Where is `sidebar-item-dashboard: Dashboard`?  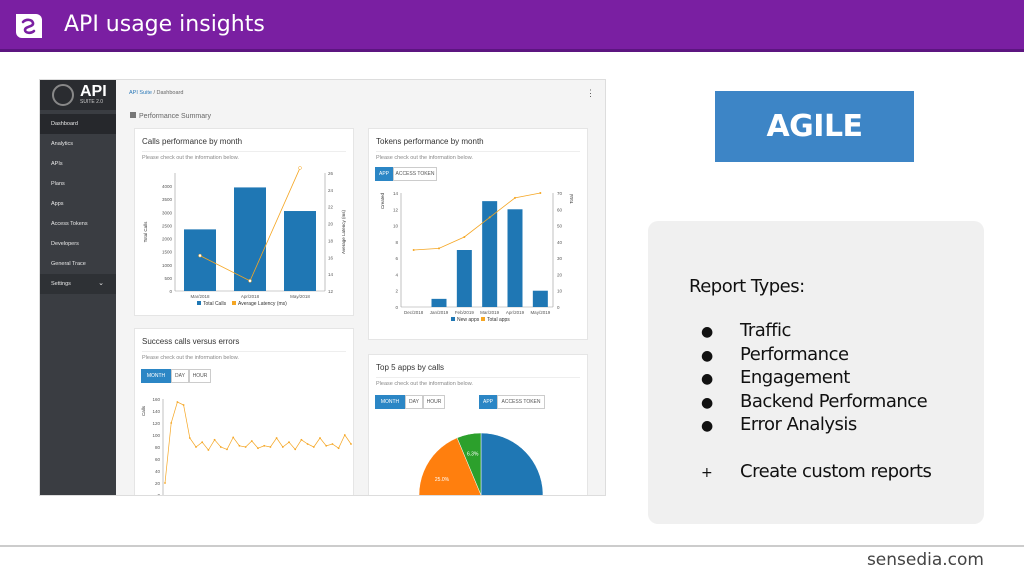
sidebar-item-dashboard: Dashboard is located at coordinates (78, 124).